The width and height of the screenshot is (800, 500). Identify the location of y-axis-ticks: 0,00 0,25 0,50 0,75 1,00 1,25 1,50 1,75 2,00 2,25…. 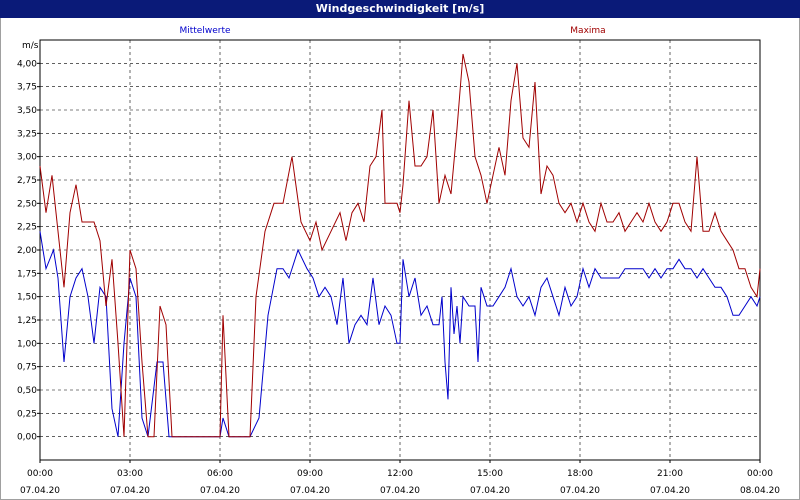
(28, 251).